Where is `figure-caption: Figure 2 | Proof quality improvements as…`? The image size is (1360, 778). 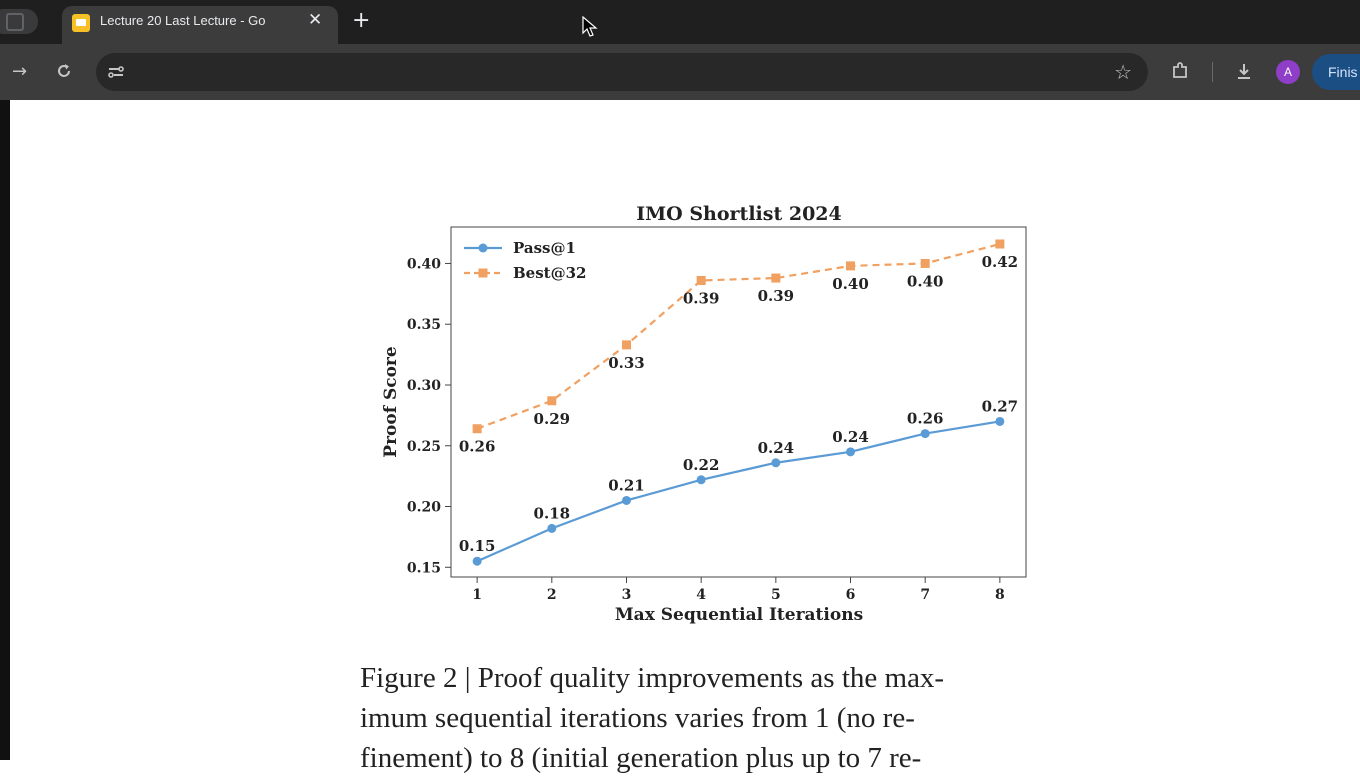 figure-caption: Figure 2 | Proof quality improvements as… is located at coordinates (720, 718).